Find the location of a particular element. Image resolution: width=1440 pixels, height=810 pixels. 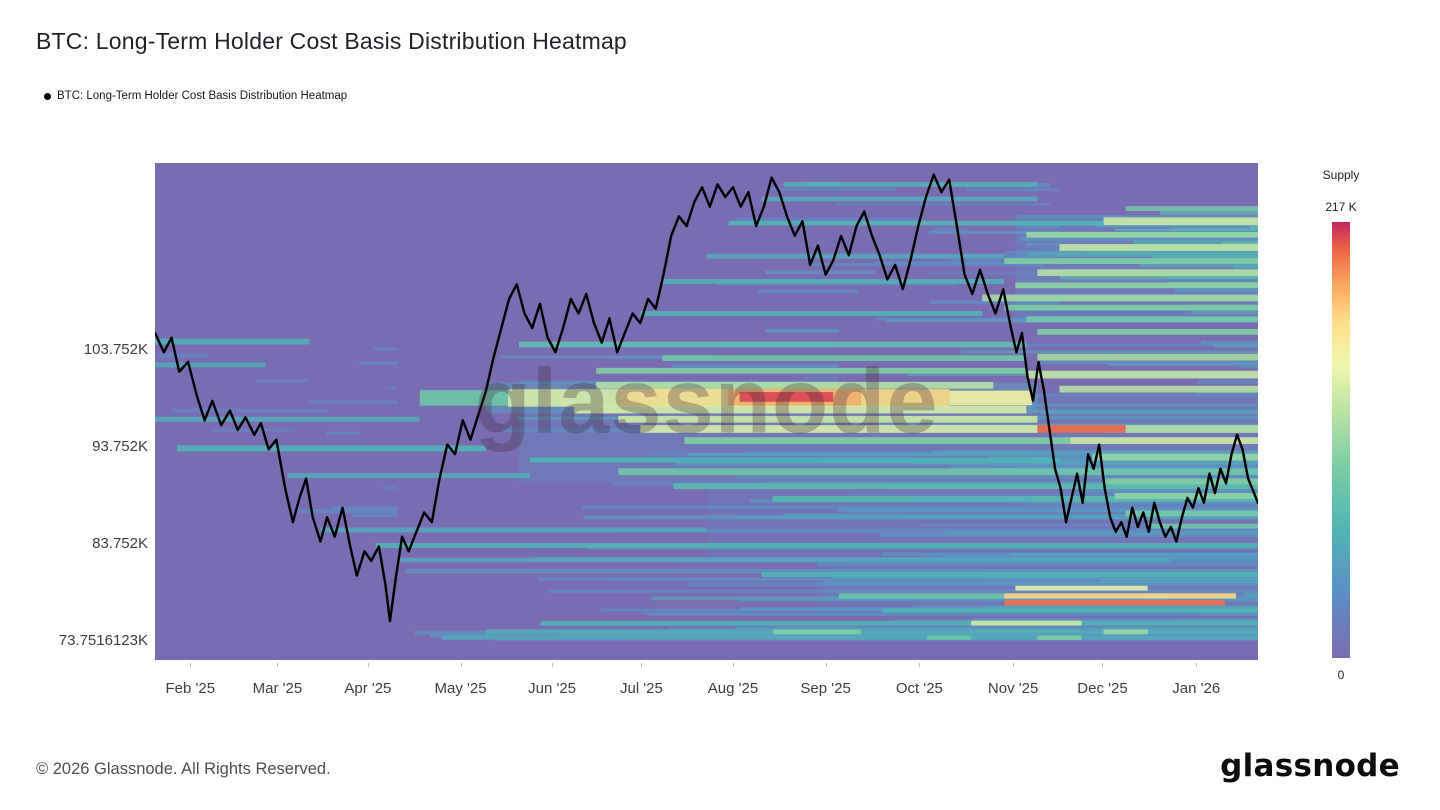

x-tick-label: Dec '25 is located at coordinates (1102, 688).